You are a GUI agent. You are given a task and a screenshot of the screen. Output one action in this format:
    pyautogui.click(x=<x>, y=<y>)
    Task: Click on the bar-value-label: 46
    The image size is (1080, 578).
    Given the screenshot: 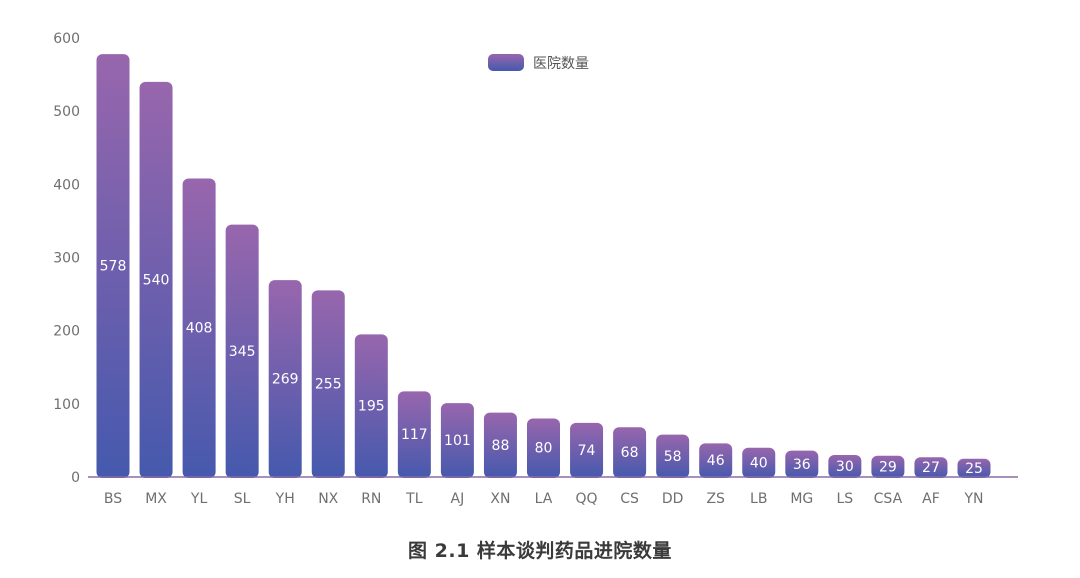 What is the action you would take?
    pyautogui.click(x=716, y=461)
    